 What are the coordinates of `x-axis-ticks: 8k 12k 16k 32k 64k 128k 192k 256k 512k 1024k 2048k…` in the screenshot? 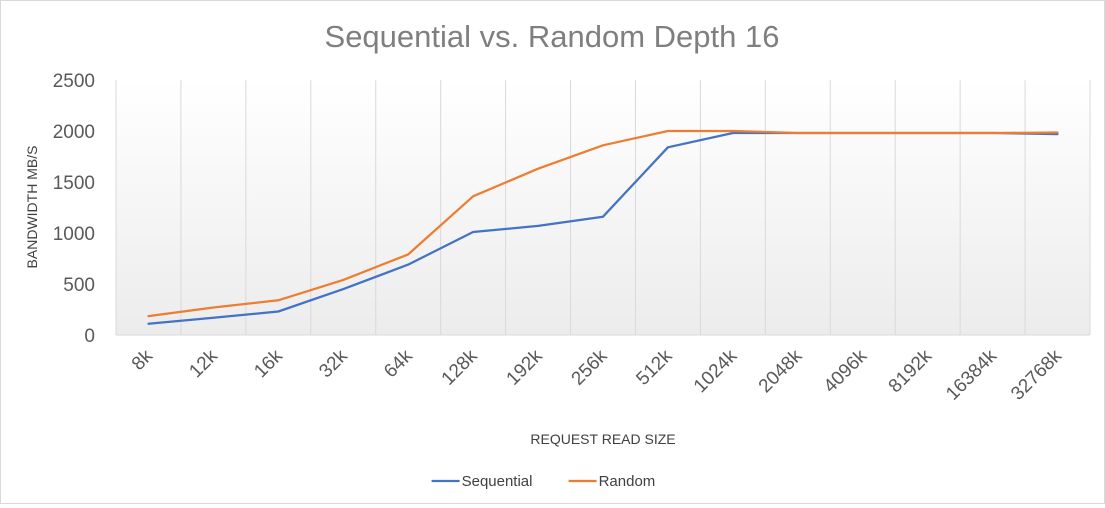 It's located at (597, 374).